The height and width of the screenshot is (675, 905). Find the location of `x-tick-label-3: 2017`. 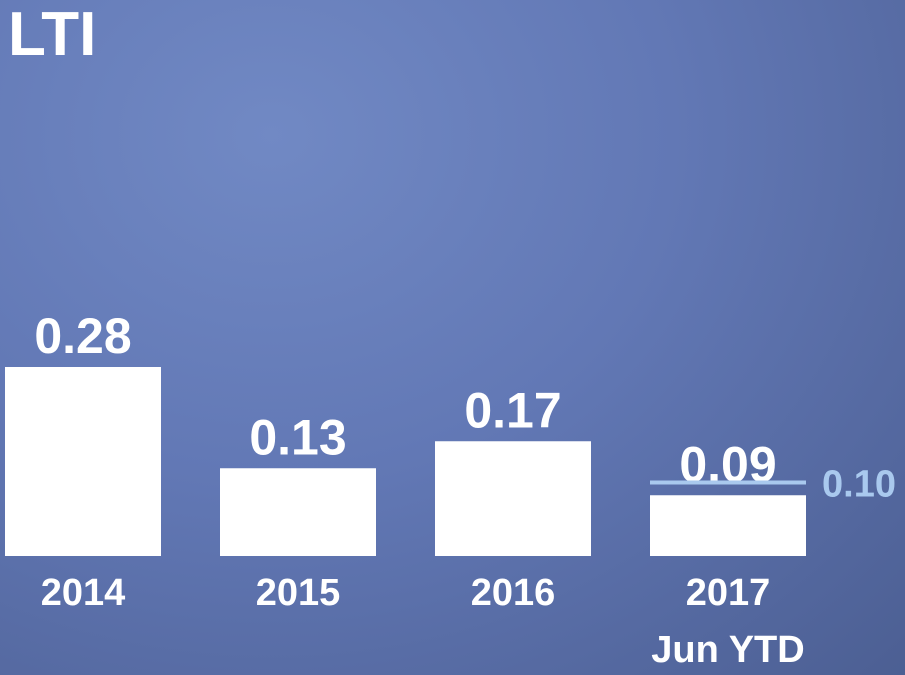

x-tick-label-3: 2017 is located at coordinates (728, 593).